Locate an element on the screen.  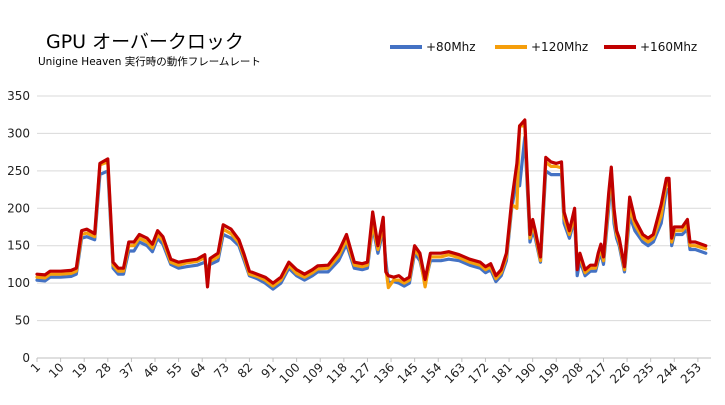
y-tick-label: 0 is located at coordinates (26, 358).